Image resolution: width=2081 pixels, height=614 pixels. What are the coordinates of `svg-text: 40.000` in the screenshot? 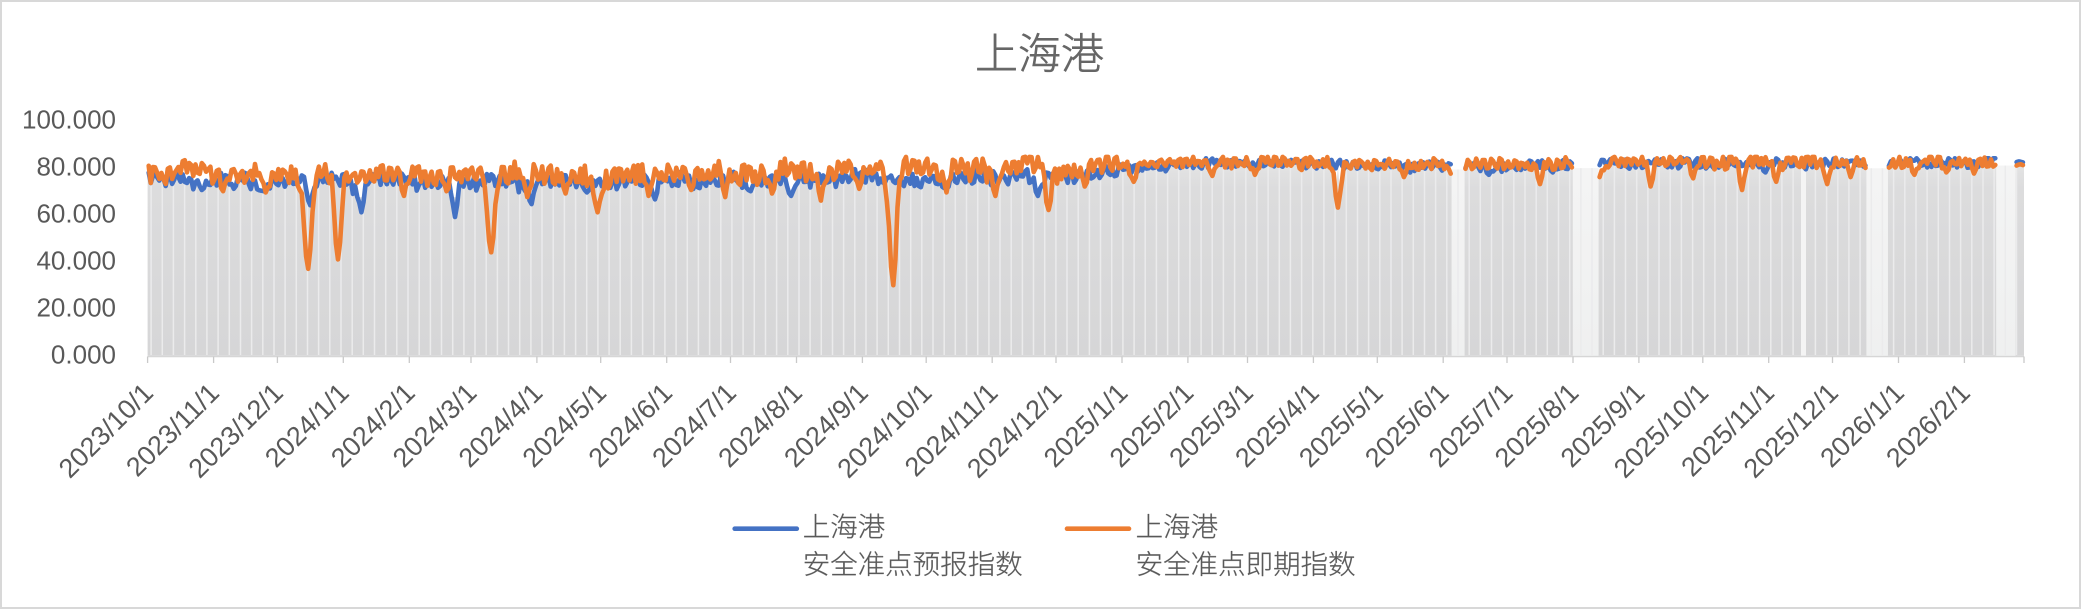 It's located at (76, 261).